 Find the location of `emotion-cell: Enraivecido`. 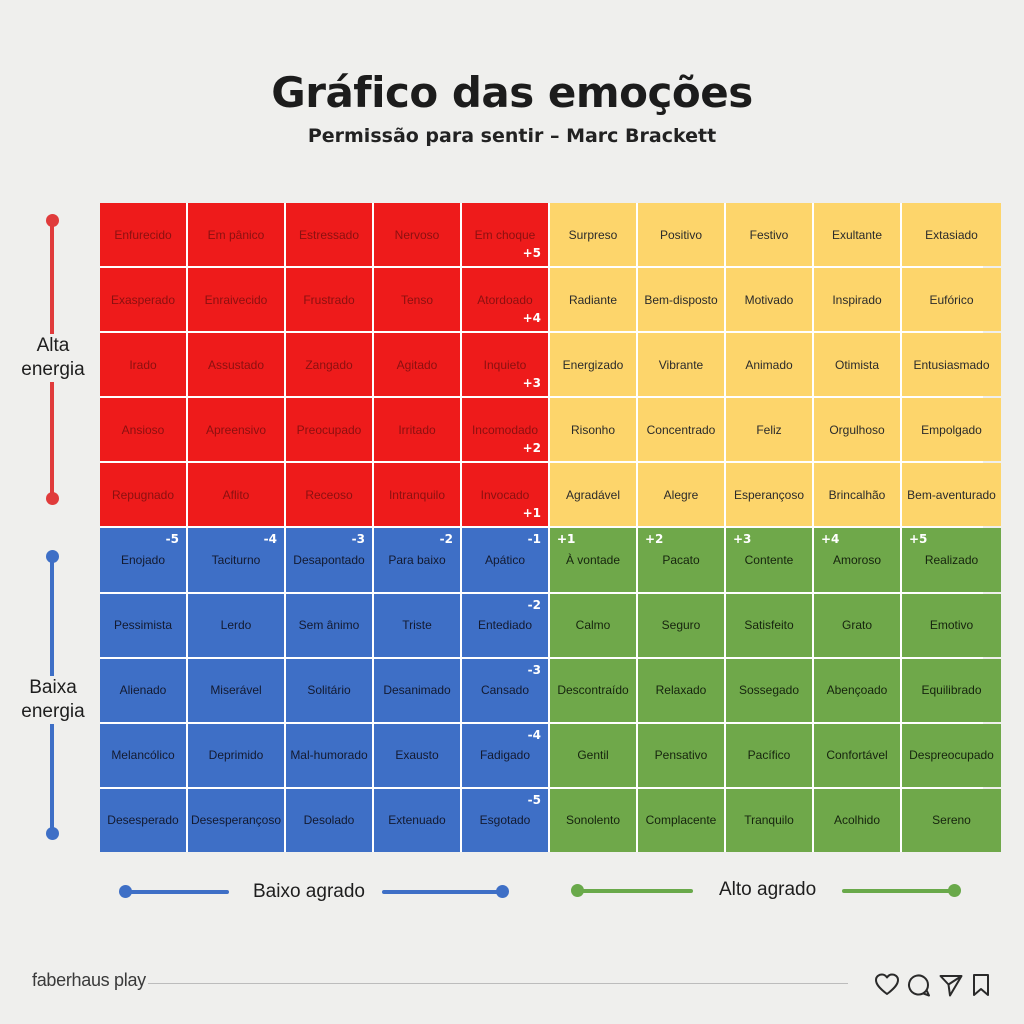

emotion-cell: Enraivecido is located at coordinates (236, 300).